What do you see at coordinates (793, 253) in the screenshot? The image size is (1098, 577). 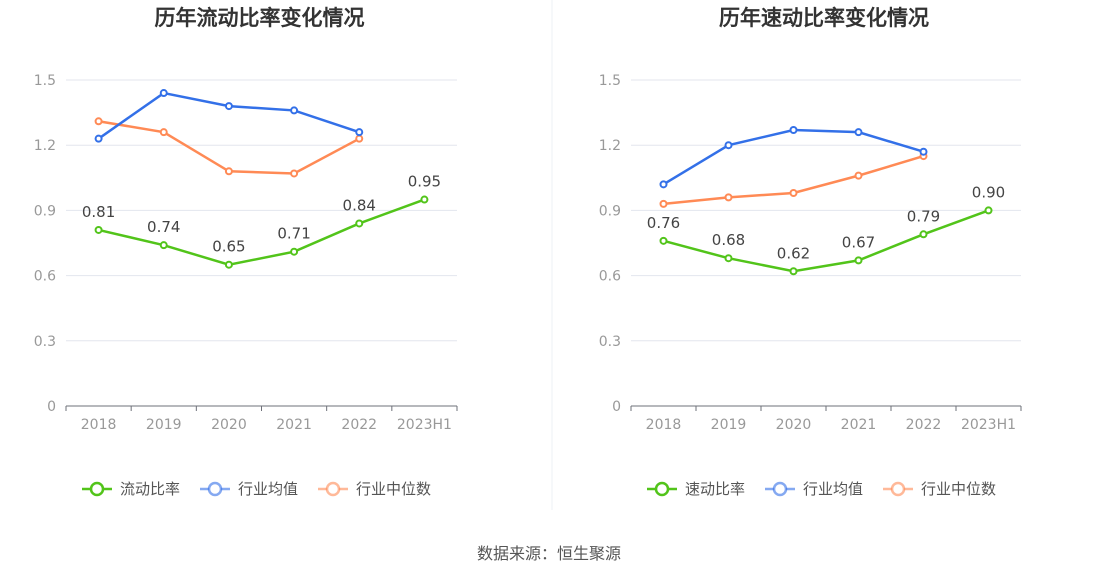 I see `data-label: 0.62` at bounding box center [793, 253].